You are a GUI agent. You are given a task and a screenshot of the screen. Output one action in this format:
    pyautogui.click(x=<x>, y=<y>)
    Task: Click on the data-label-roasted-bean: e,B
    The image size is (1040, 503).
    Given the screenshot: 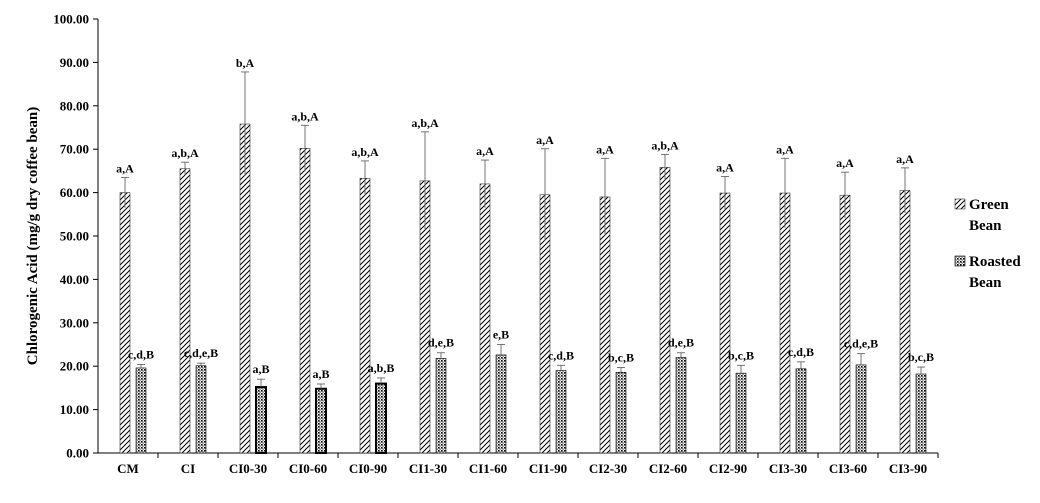 What is the action you would take?
    pyautogui.click(x=501, y=335)
    